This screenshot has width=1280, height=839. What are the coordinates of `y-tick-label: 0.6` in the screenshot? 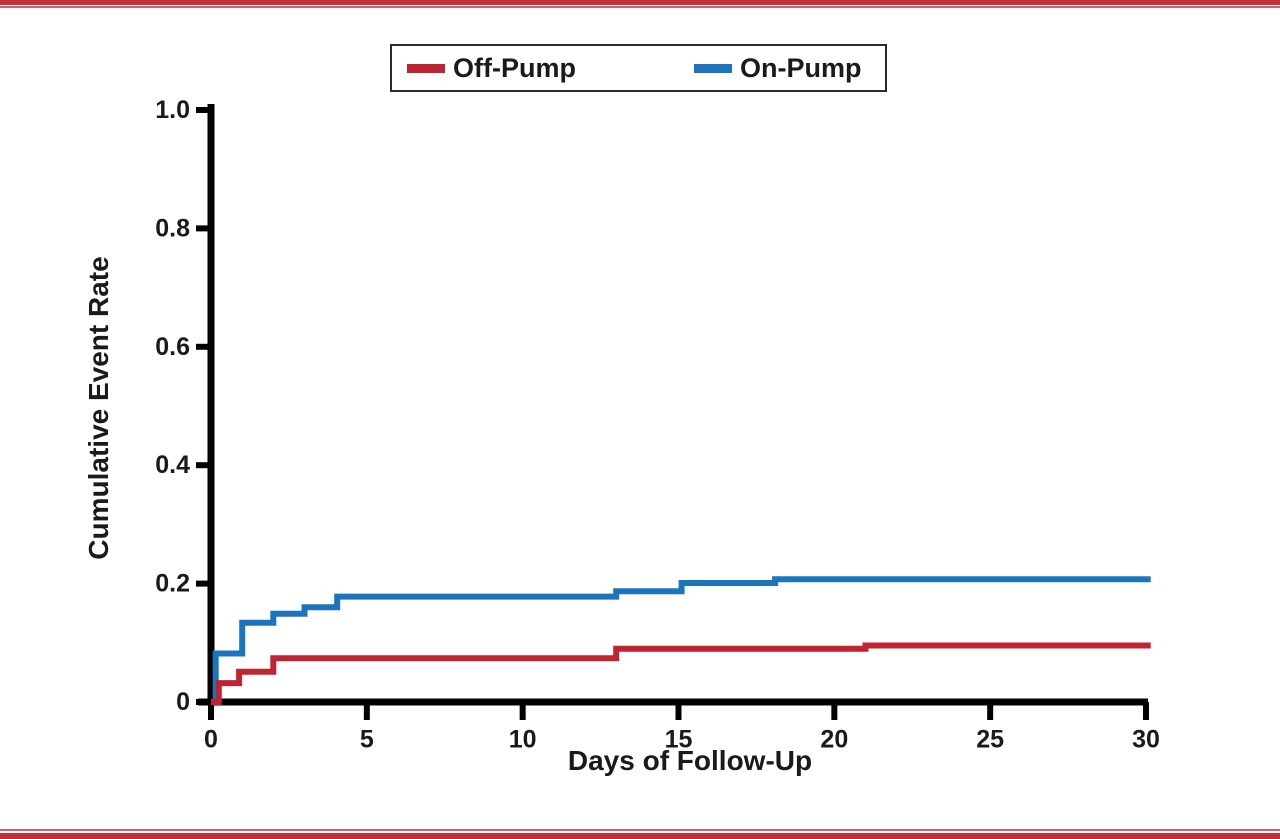 It's located at (172, 347).